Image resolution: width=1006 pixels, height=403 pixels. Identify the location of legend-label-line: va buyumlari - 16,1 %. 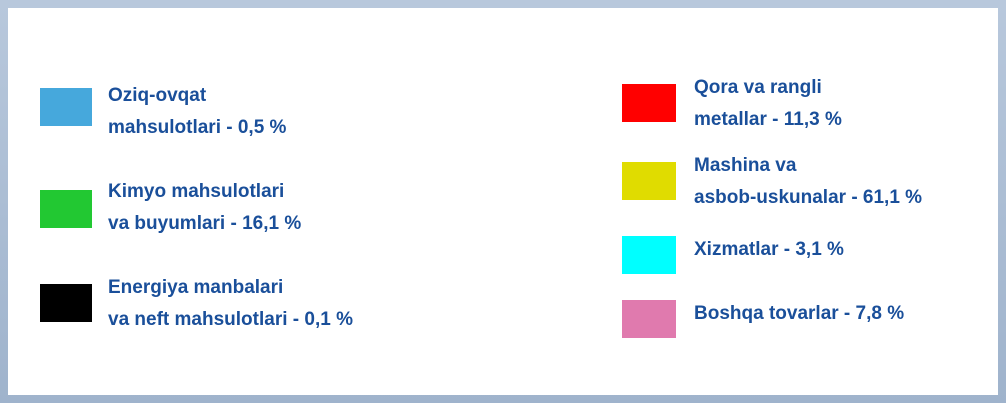
(205, 223).